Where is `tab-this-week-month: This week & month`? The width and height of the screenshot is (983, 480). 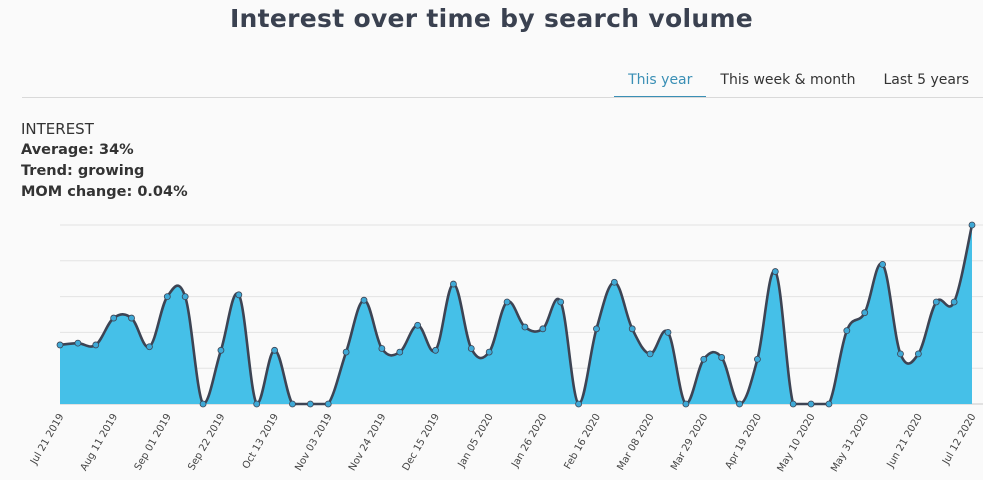
tab-this-week-month: This week & month is located at coordinates (788, 80).